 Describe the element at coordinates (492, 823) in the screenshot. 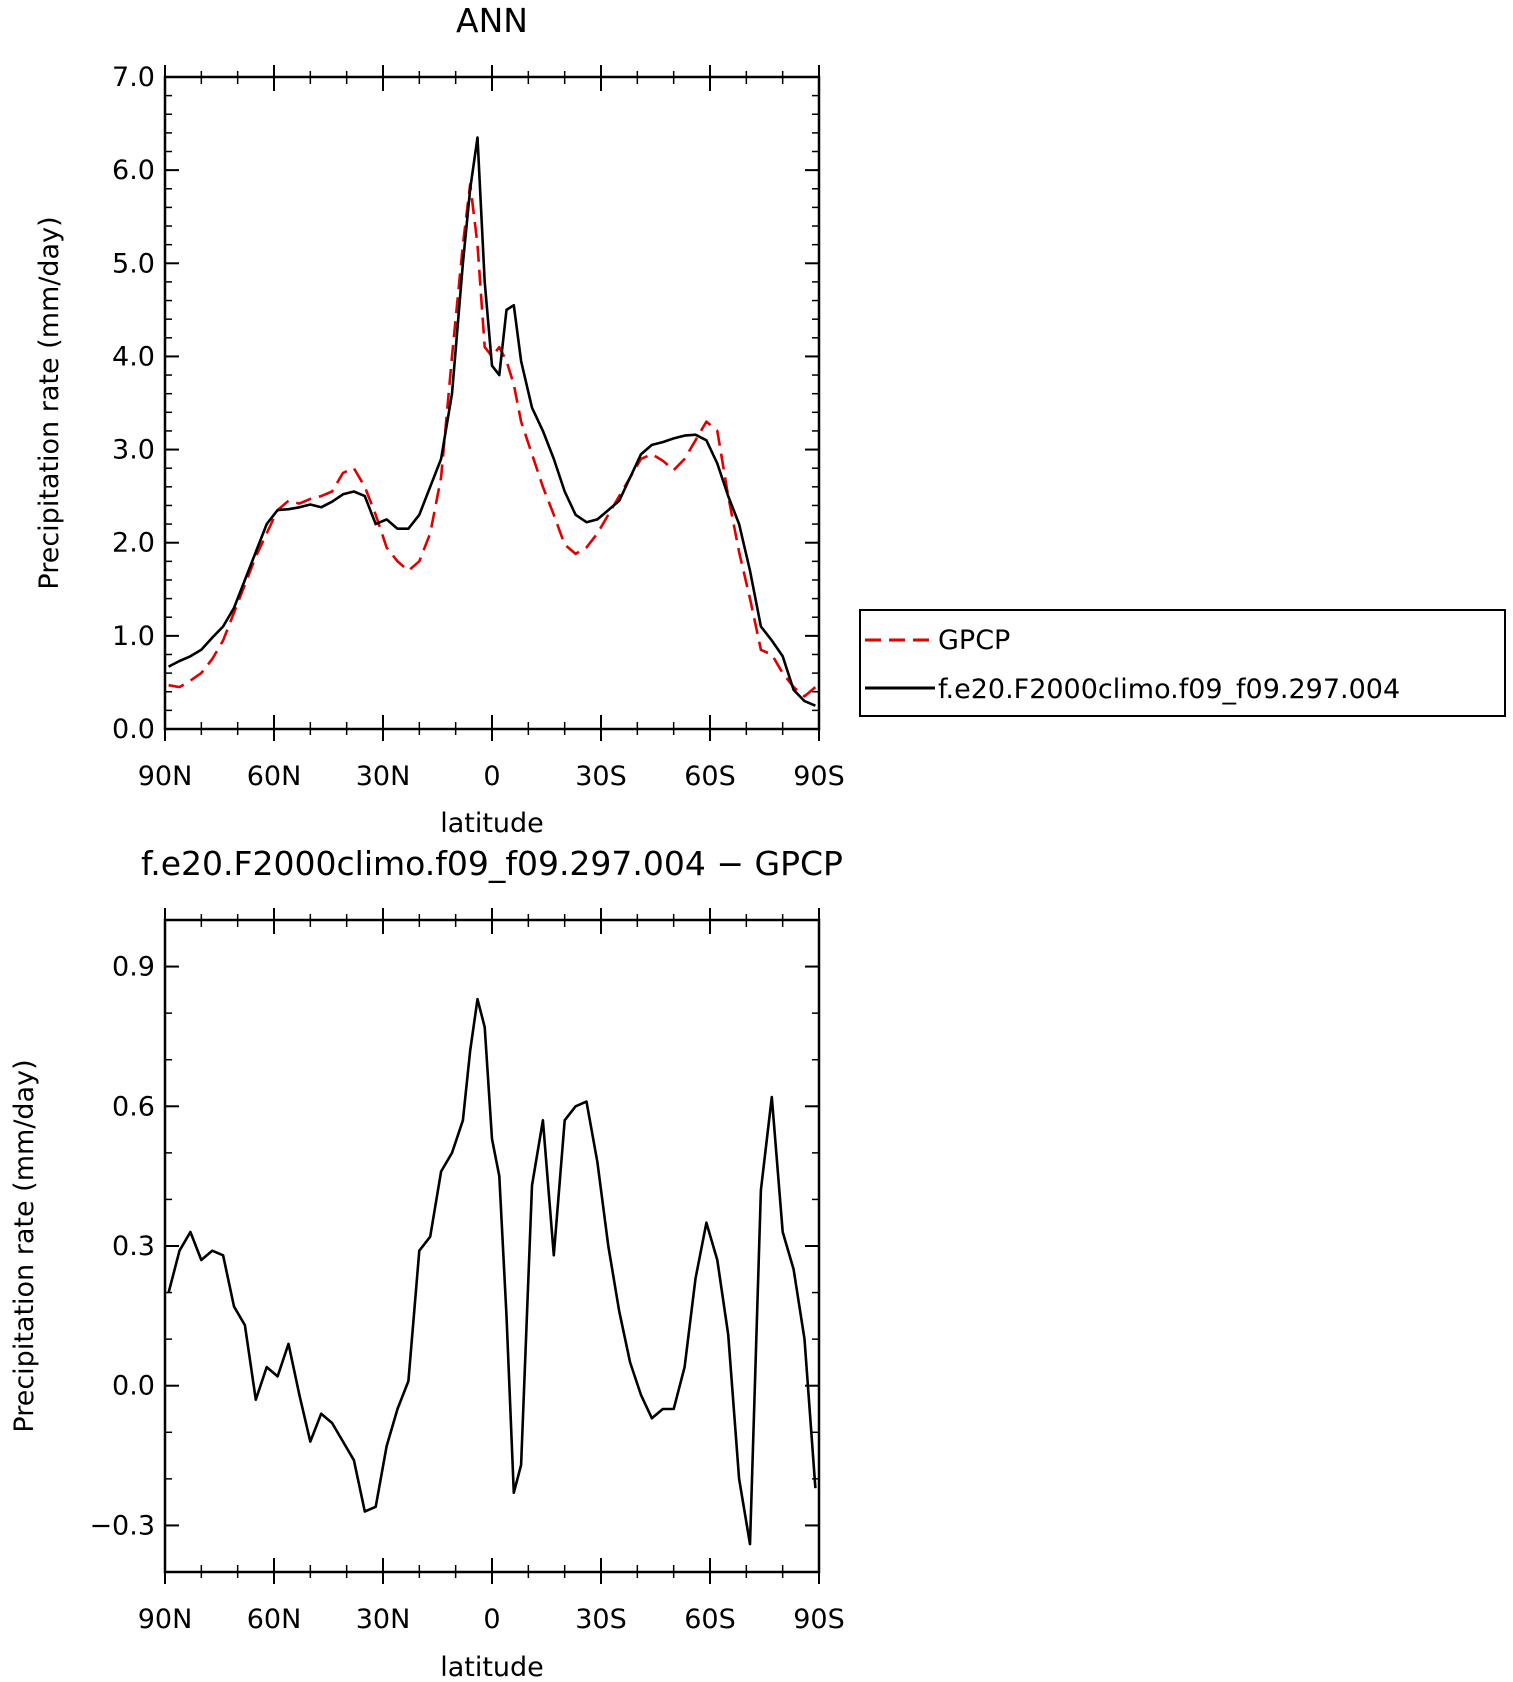

I see `top-x-axis-label: latitude` at that location.